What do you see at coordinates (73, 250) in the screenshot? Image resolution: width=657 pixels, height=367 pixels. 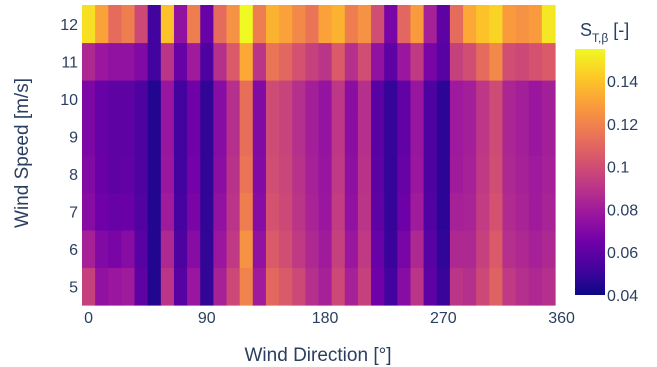 I see `y-tick-label: 6` at bounding box center [73, 250].